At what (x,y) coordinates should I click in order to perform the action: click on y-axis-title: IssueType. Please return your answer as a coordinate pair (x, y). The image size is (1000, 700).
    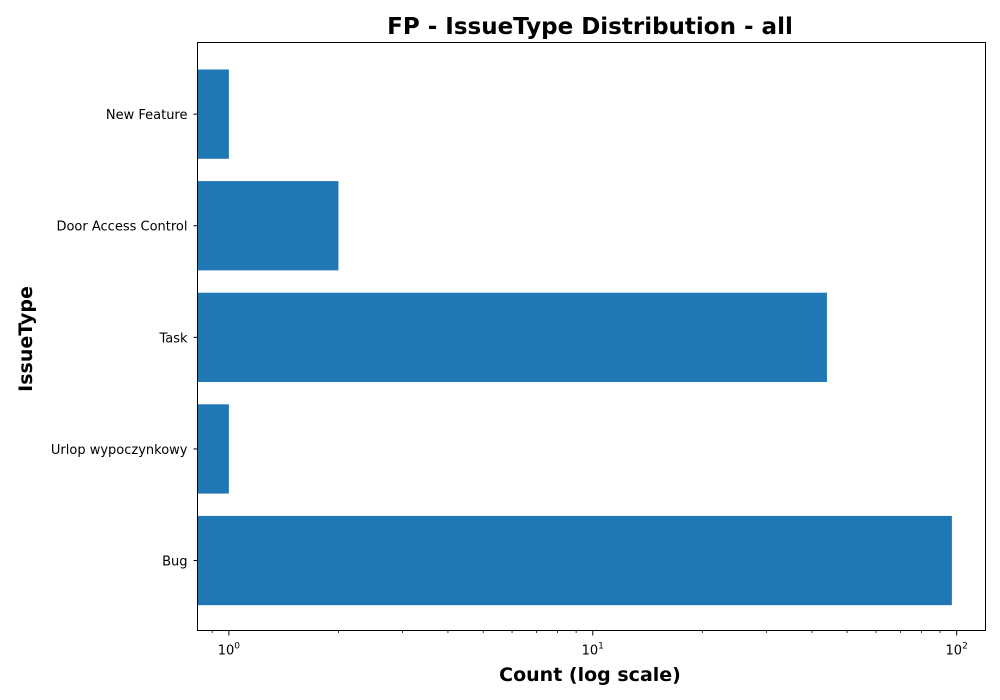
    Looking at the image, I should click on (26, 339).